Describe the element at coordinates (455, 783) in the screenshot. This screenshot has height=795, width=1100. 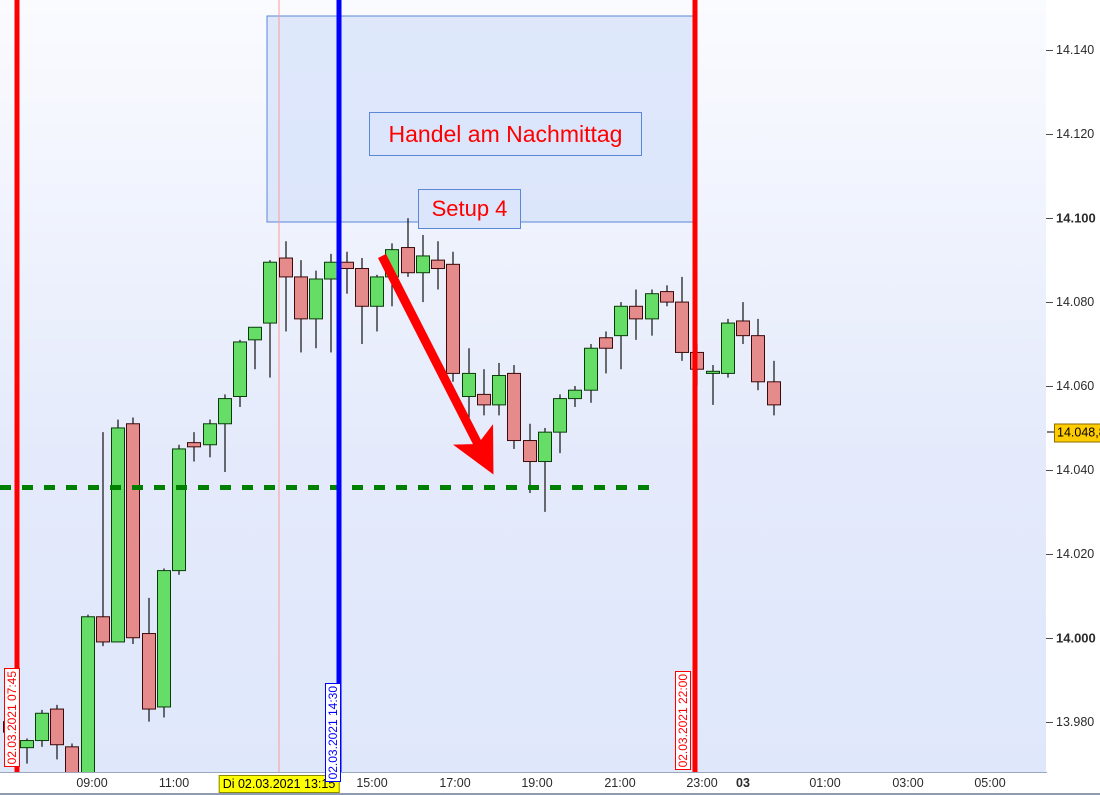
I see `time-tick-label: 17:00` at that location.